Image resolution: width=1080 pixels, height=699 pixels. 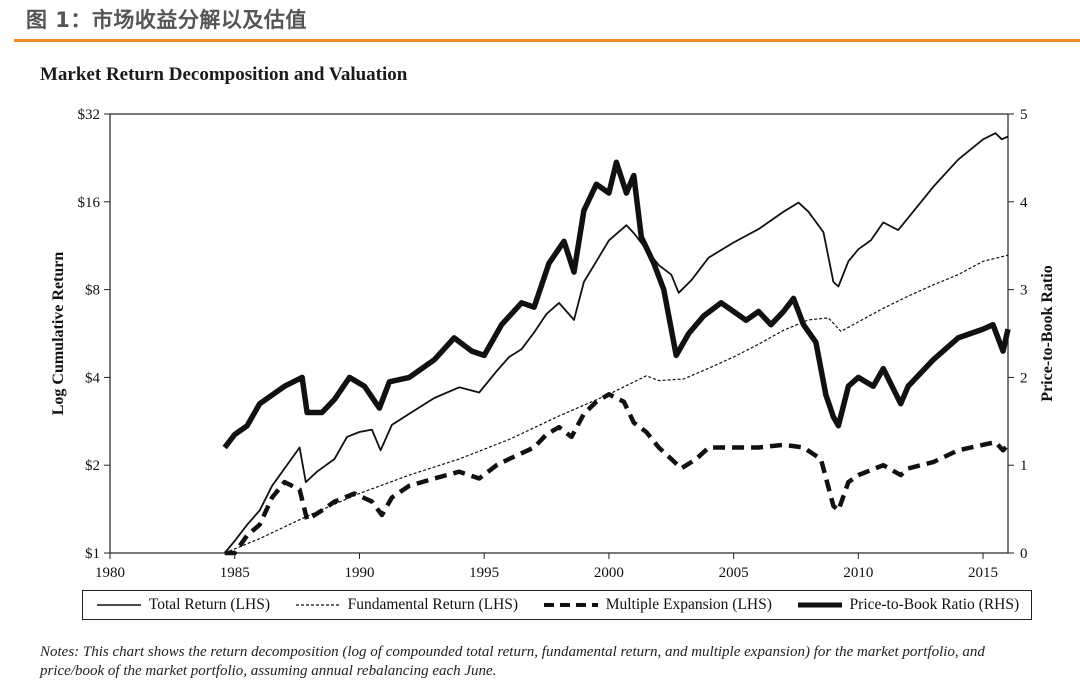 I want to click on y-right-tick-label: 4, so click(x=1024, y=203).